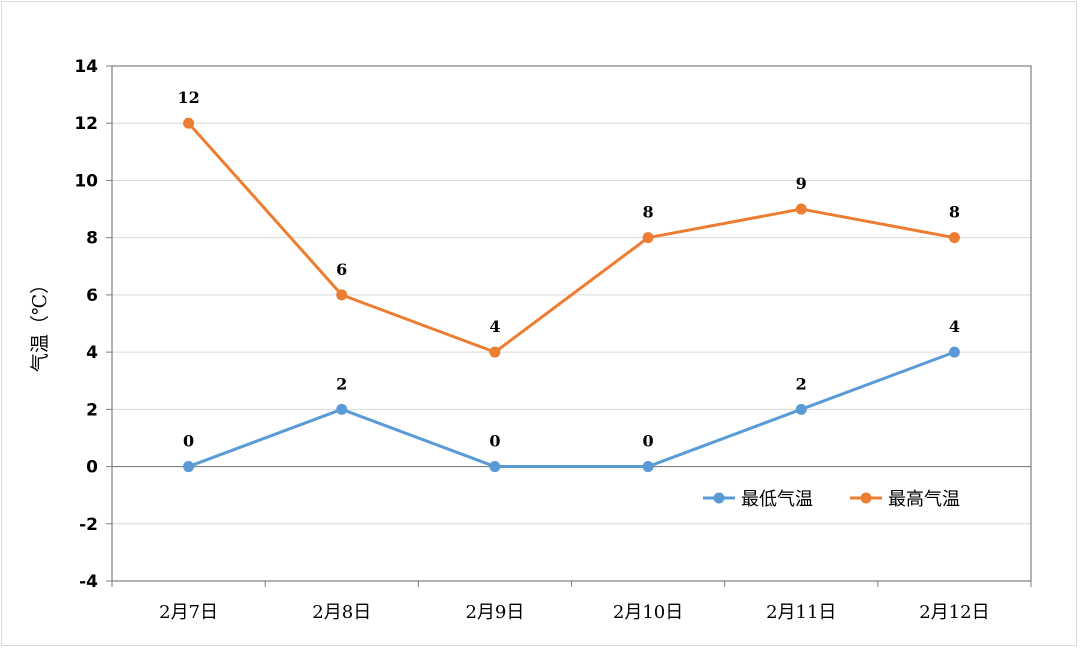  What do you see at coordinates (954, 612) in the screenshot?
I see `x-tick-label: 2月12日` at bounding box center [954, 612].